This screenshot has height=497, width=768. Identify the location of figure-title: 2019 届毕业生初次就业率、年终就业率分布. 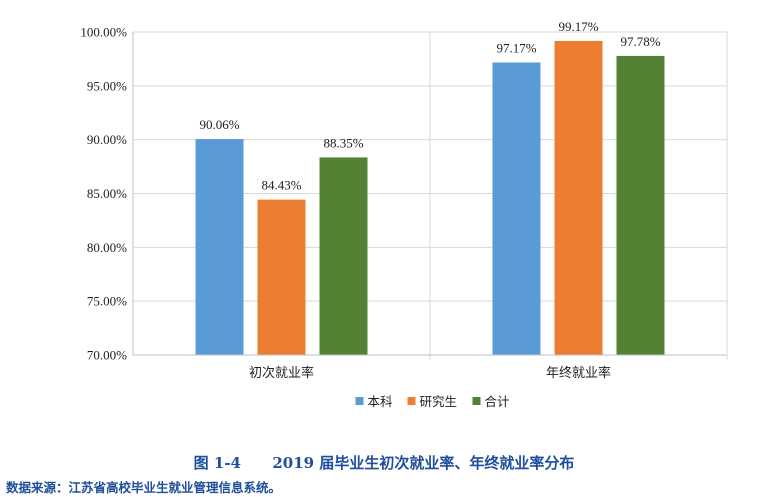
(423, 463).